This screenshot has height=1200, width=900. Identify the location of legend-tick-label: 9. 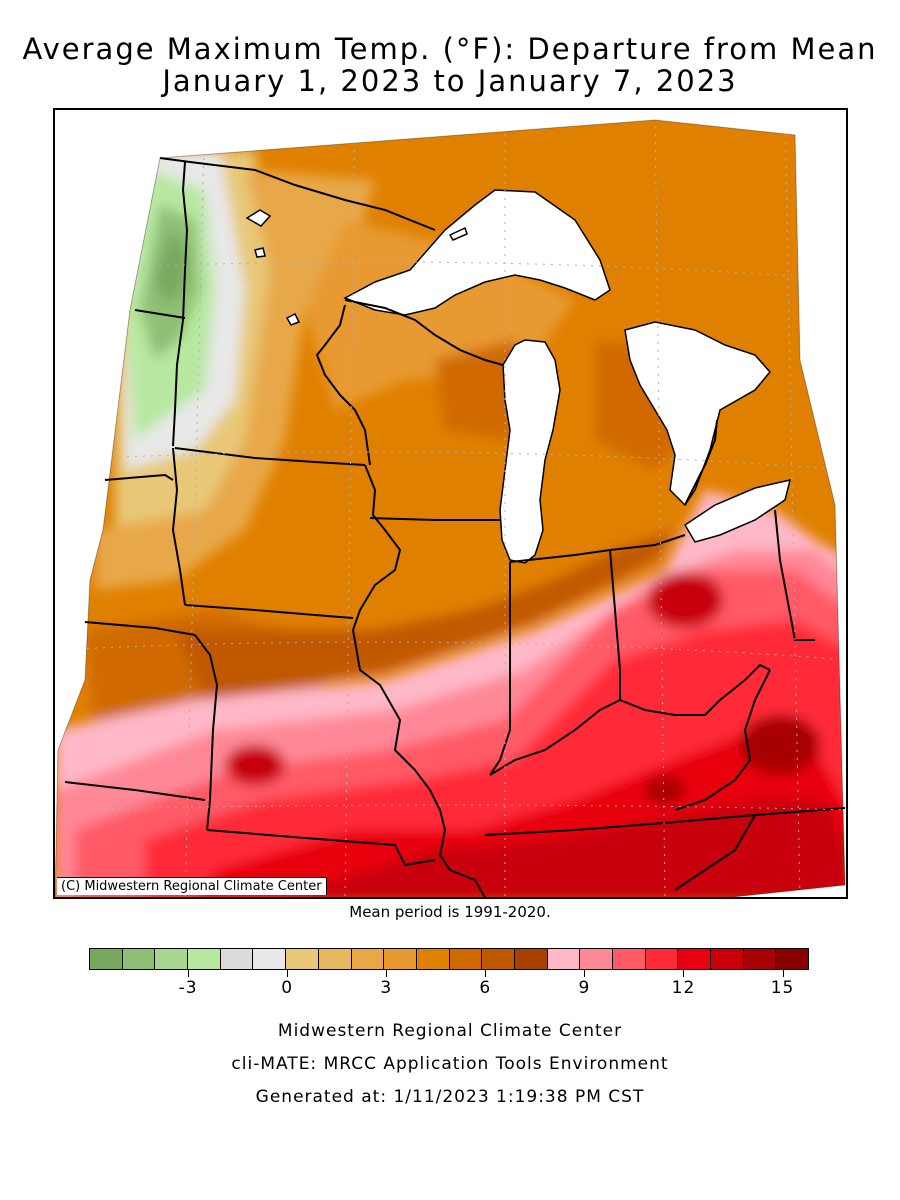
(584, 988).